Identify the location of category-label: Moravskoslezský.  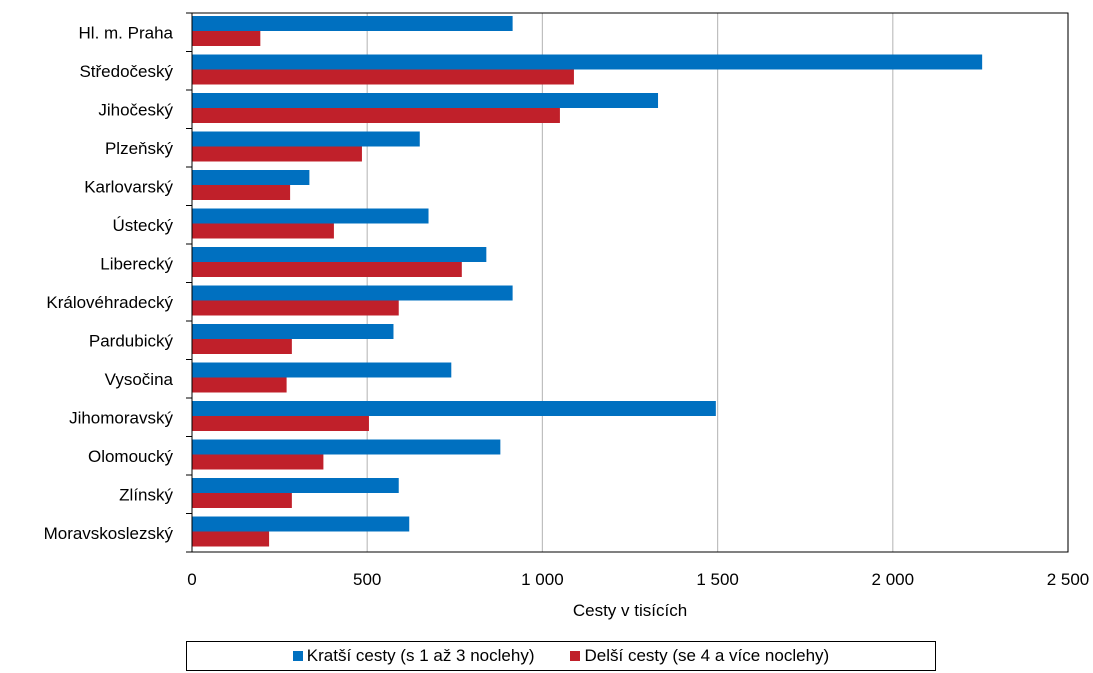
(109, 533).